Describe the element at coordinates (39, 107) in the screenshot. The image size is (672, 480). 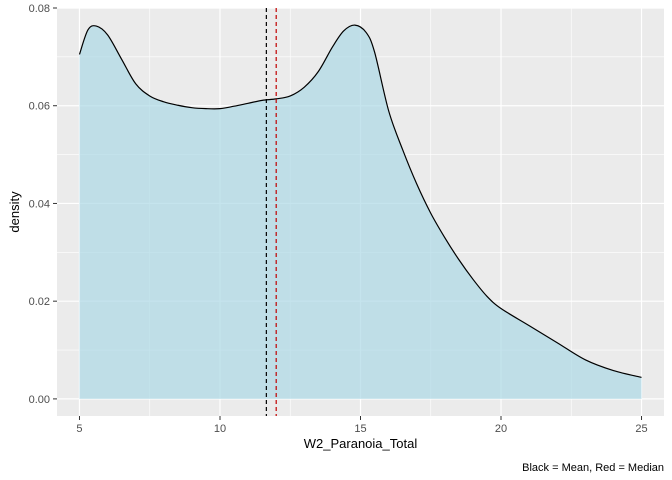
I see `y-tick-label: 0.06` at that location.